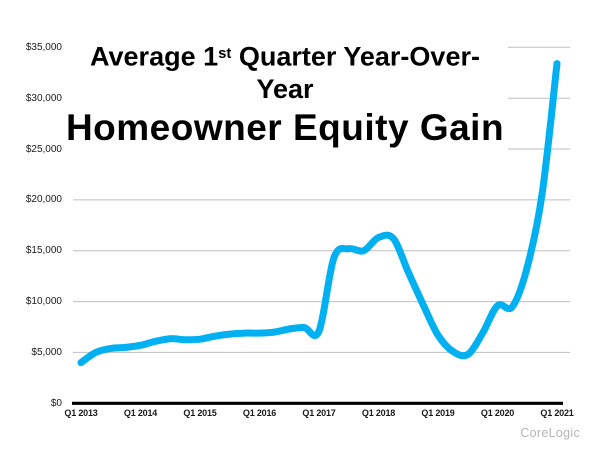 The width and height of the screenshot is (600, 450). Describe the element at coordinates (438, 412) in the screenshot. I see `x-axis-tick-label: Q1 2019` at that location.